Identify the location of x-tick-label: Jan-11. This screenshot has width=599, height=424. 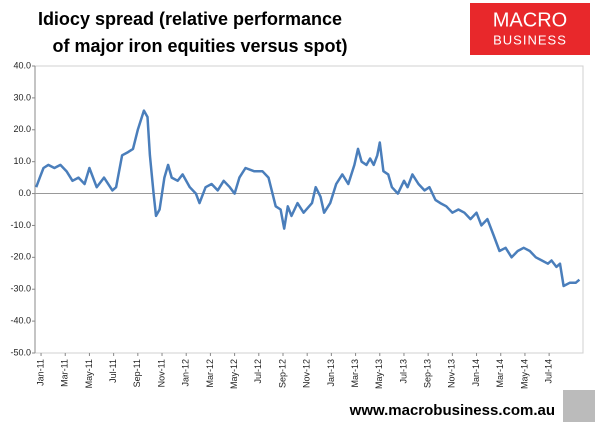
(40, 372).